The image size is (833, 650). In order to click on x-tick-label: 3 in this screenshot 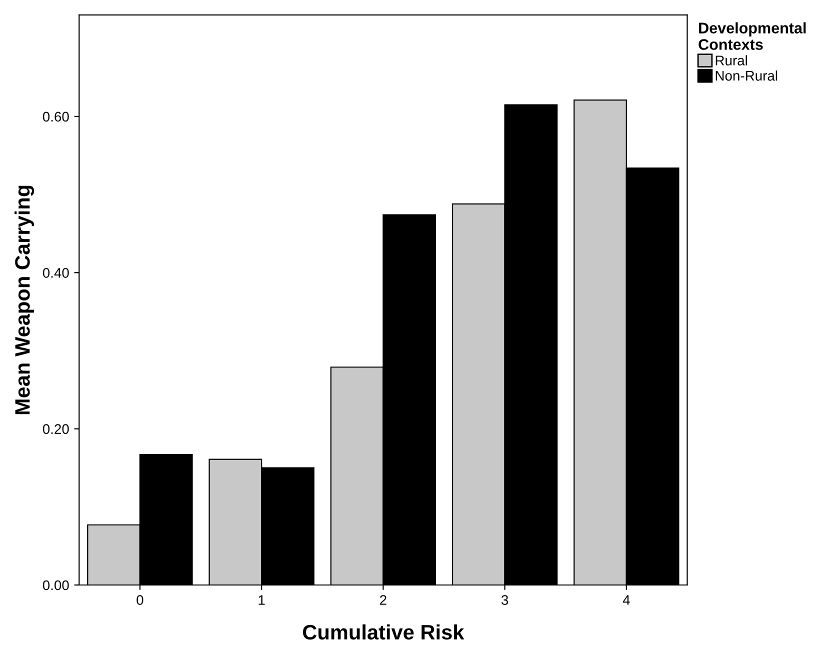, I will do `click(504, 600)`.